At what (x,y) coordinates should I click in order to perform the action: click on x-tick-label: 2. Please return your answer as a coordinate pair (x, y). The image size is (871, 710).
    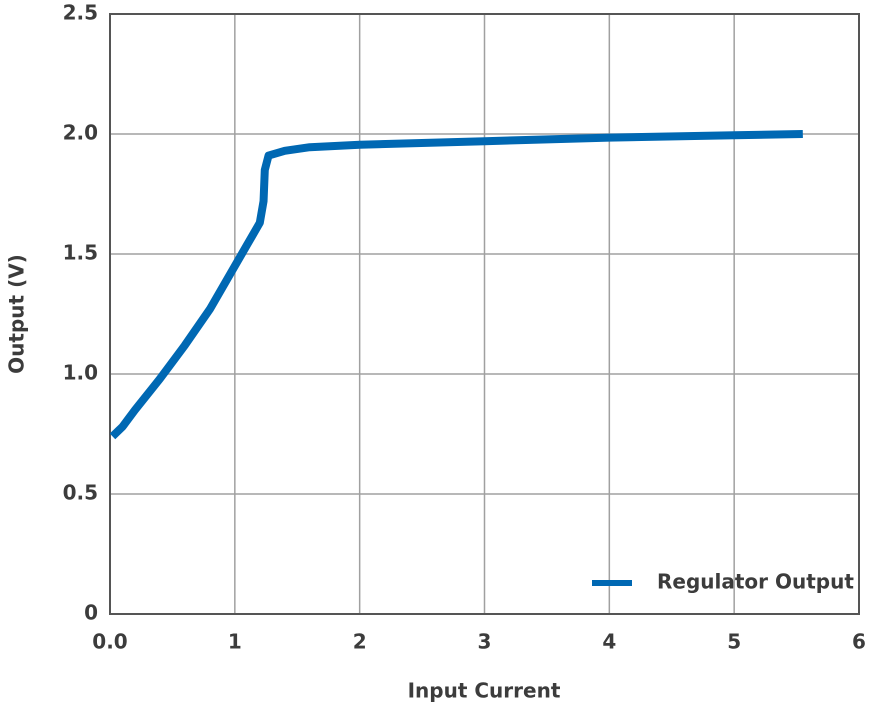
    Looking at the image, I should click on (360, 642).